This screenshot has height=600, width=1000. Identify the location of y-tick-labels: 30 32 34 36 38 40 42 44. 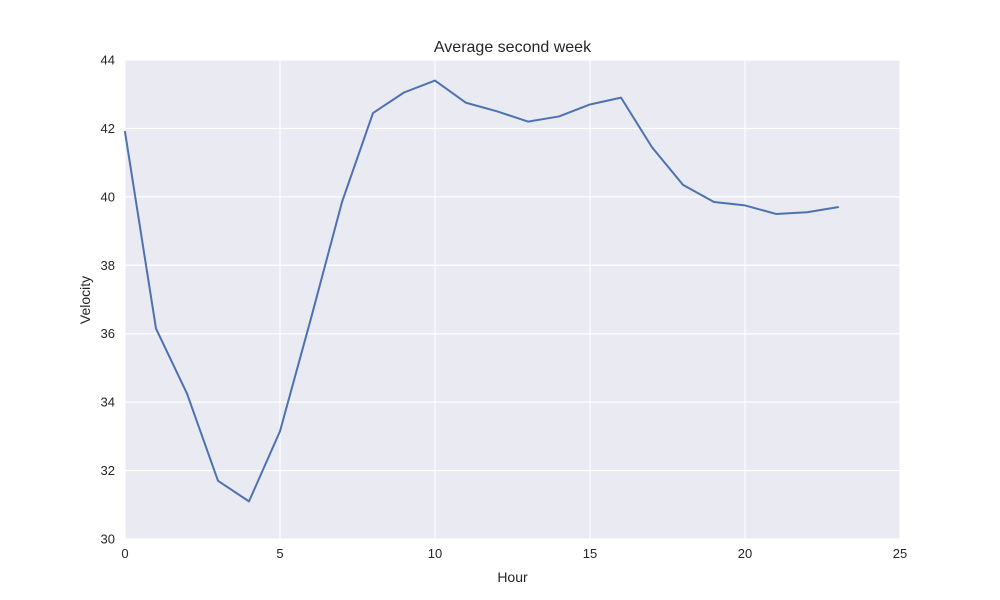
(108, 300).